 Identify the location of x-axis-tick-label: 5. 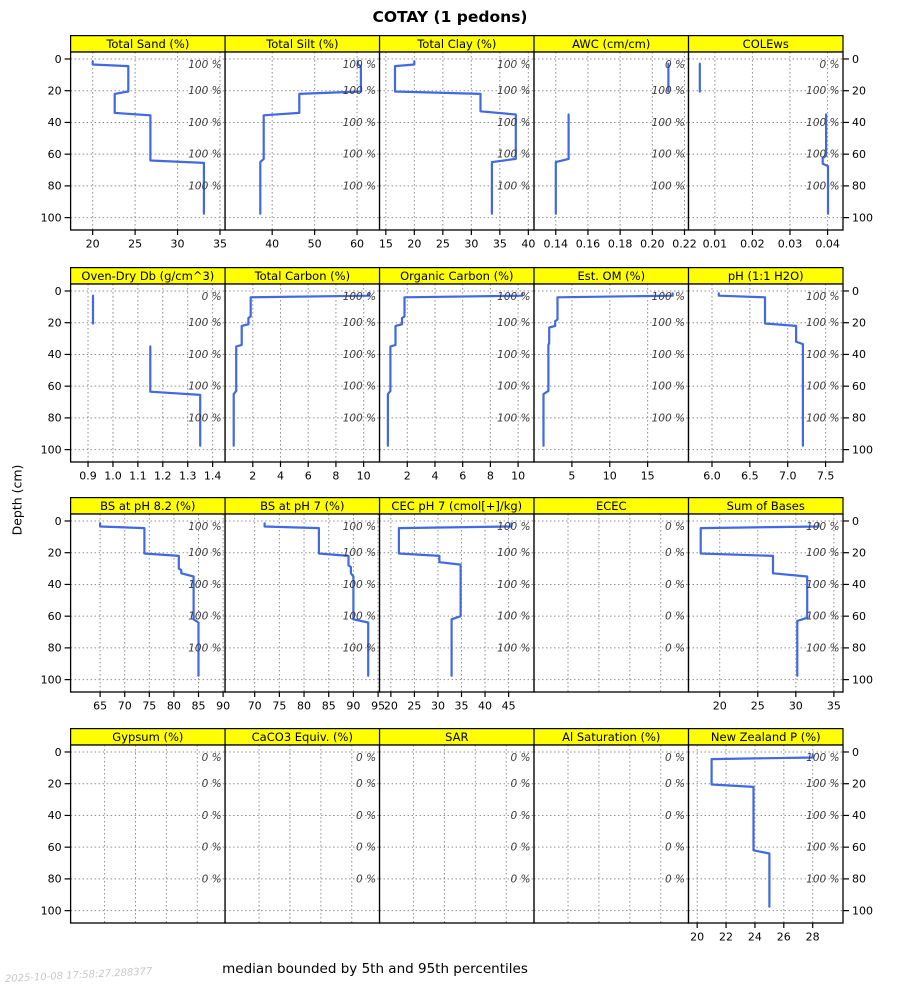
(571, 475).